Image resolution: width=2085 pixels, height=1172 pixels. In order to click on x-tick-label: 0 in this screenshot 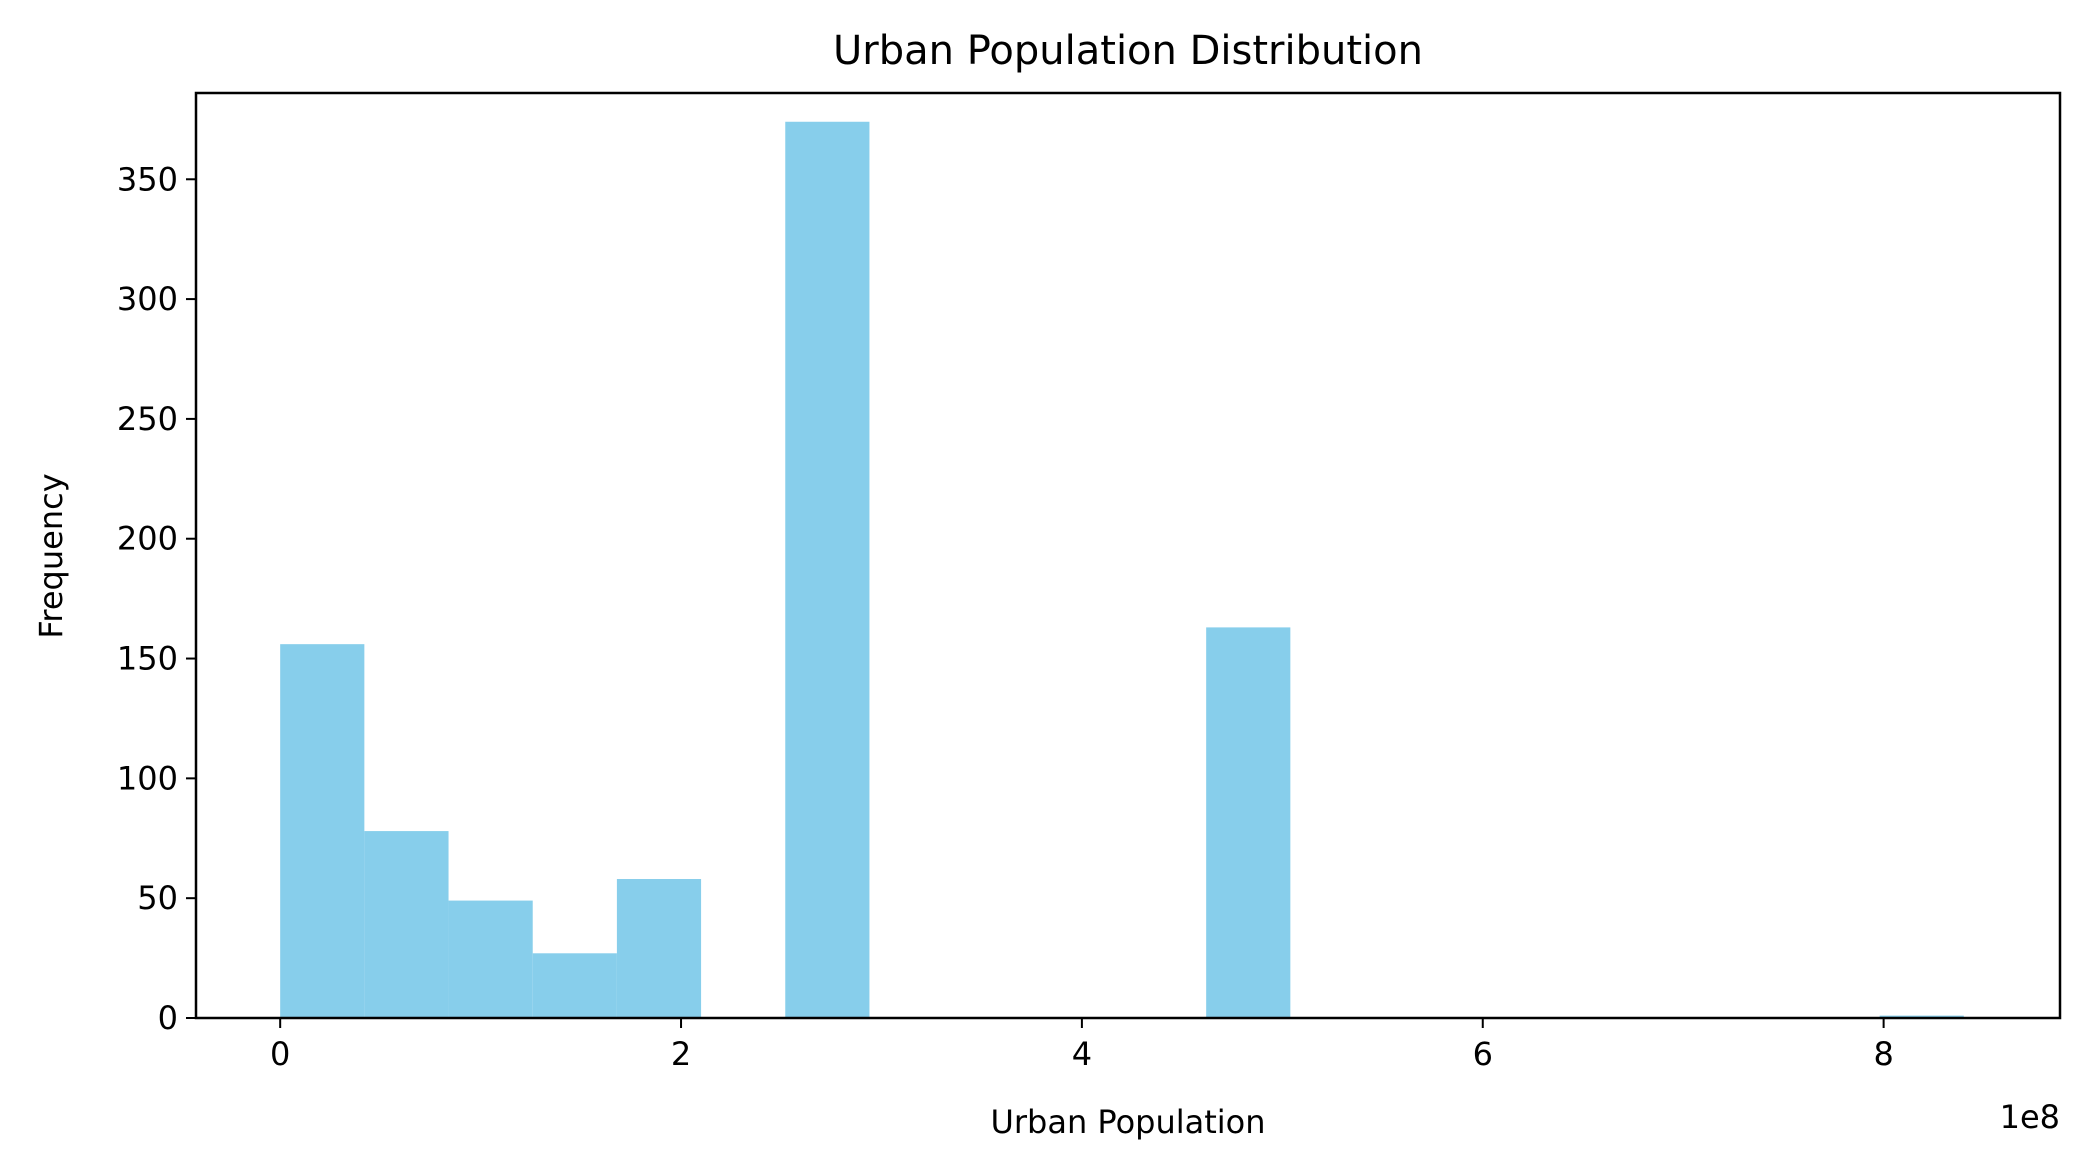, I will do `click(280, 1054)`.